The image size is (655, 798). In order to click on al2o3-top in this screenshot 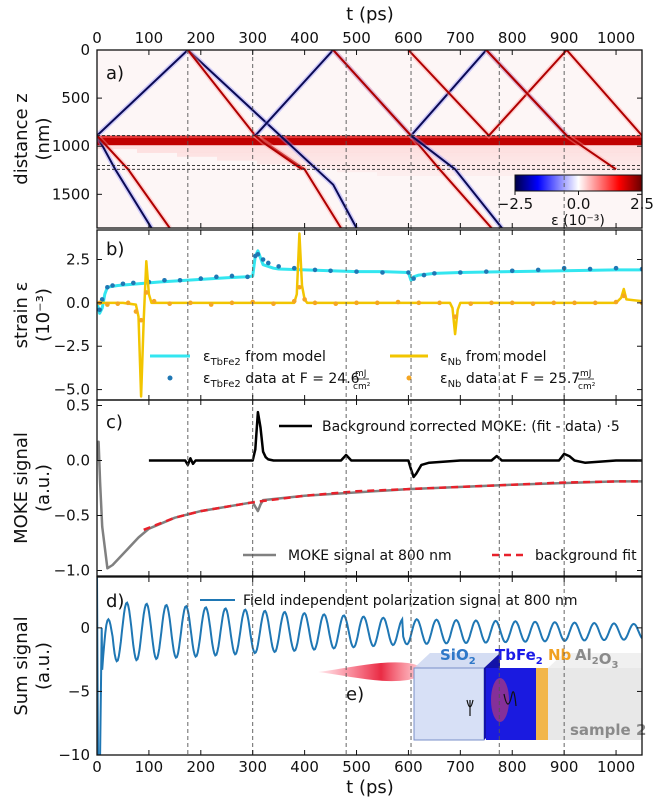, I will do `click(595, 660)`.